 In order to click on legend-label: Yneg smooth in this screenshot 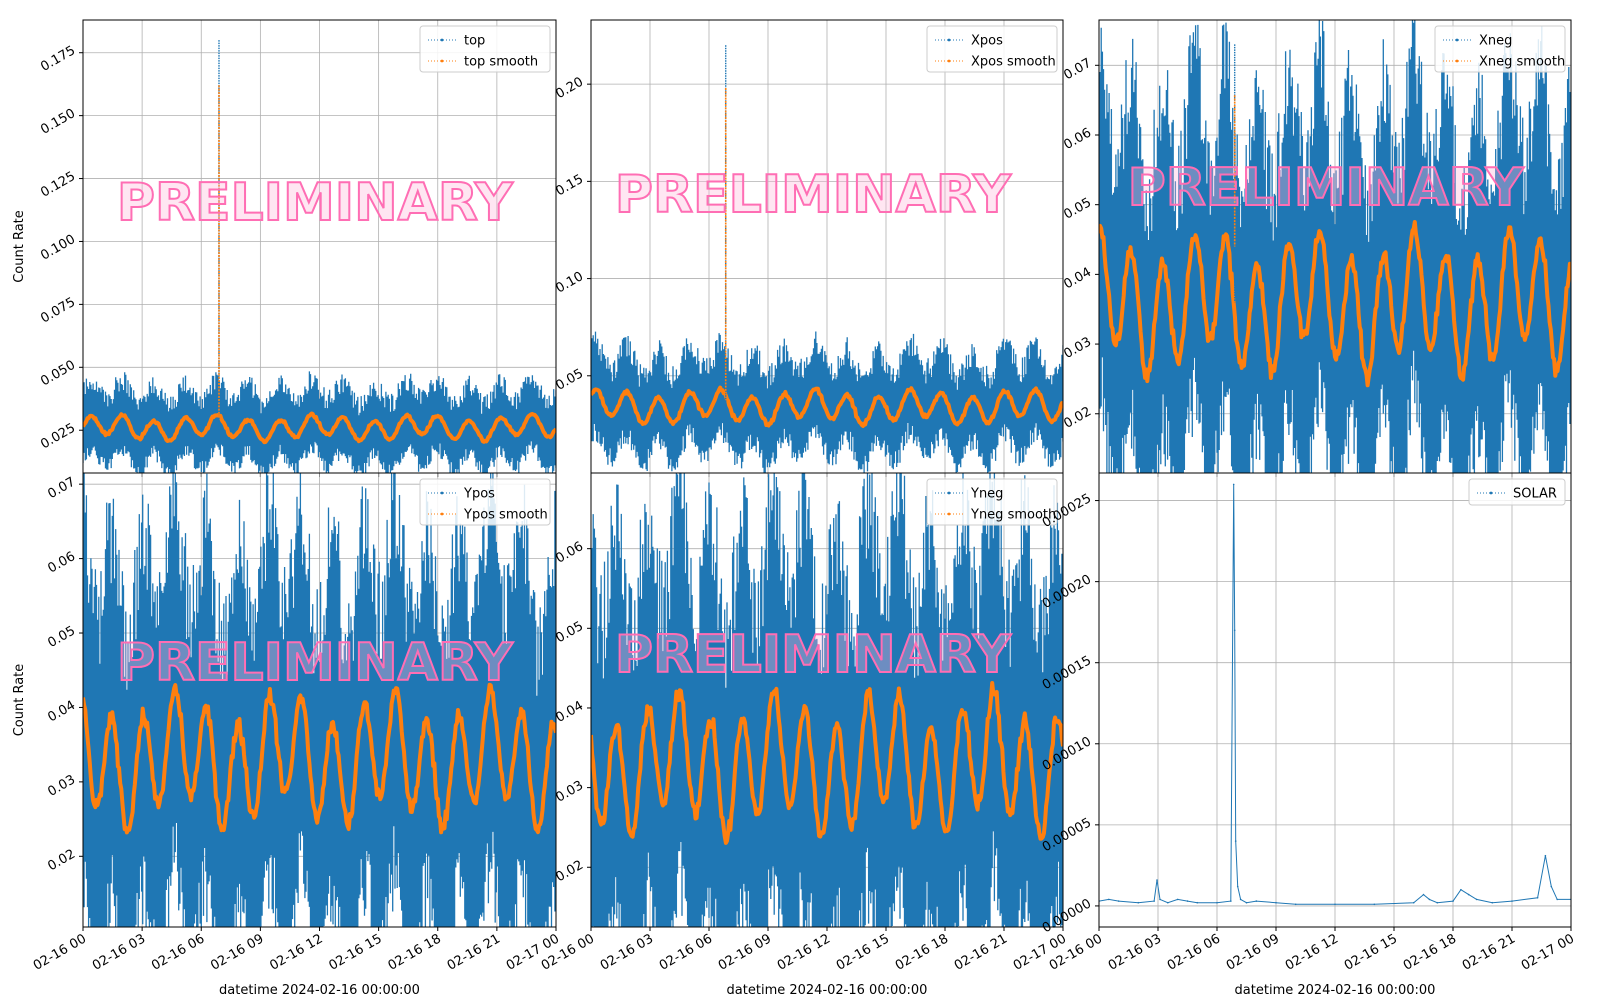, I will do `click(1013, 515)`.